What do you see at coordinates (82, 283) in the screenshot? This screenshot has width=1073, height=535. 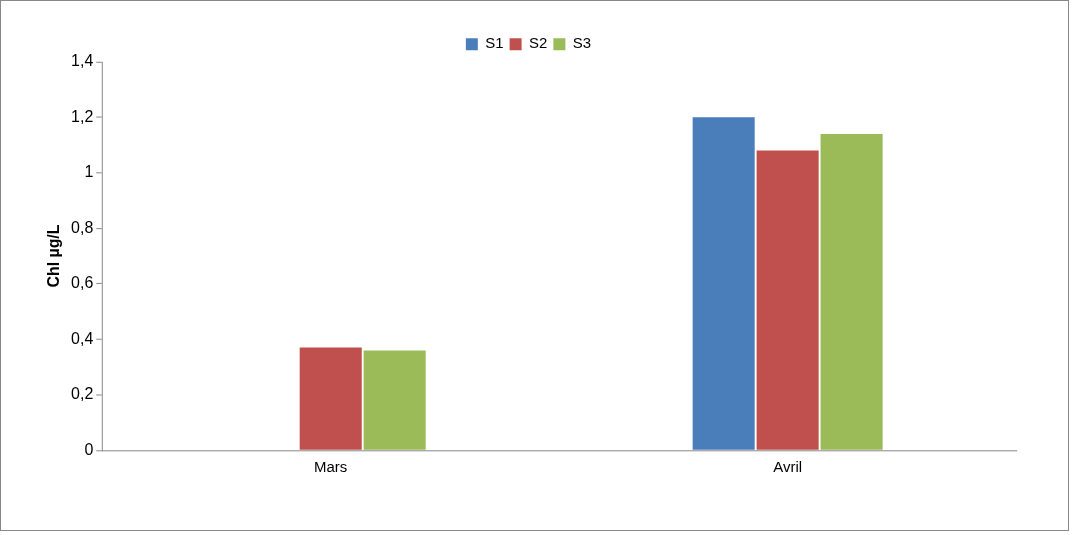 I see `y-tick-label: 0,6` at bounding box center [82, 283].